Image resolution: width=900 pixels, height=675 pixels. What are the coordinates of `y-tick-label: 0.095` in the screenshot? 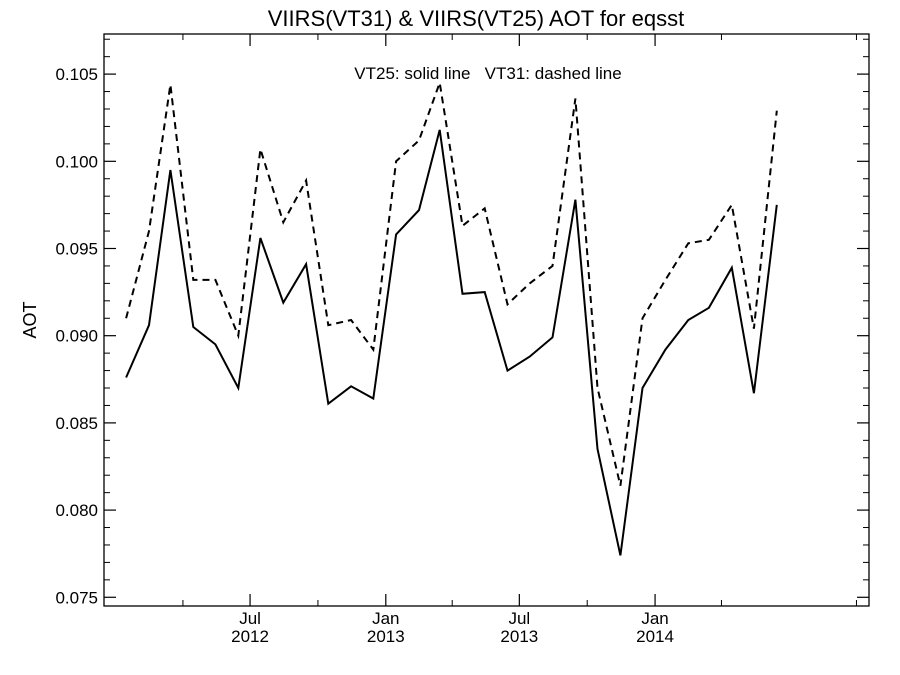 It's located at (76, 249).